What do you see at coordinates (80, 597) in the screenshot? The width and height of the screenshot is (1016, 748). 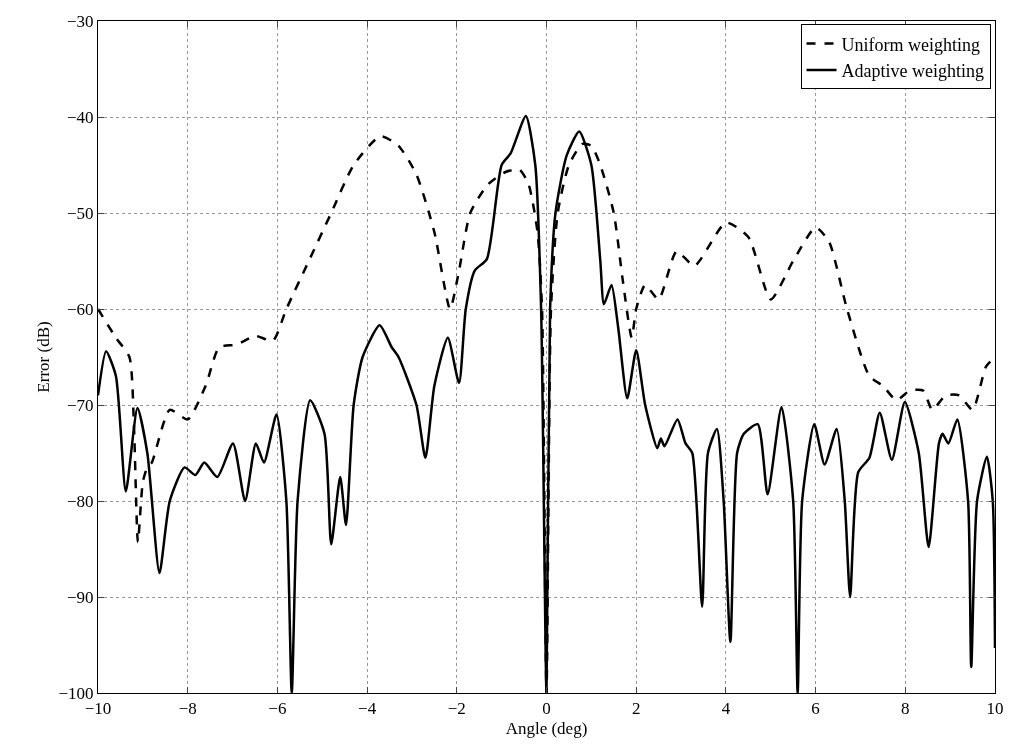 I see `y-tick-label: −90` at bounding box center [80, 597].